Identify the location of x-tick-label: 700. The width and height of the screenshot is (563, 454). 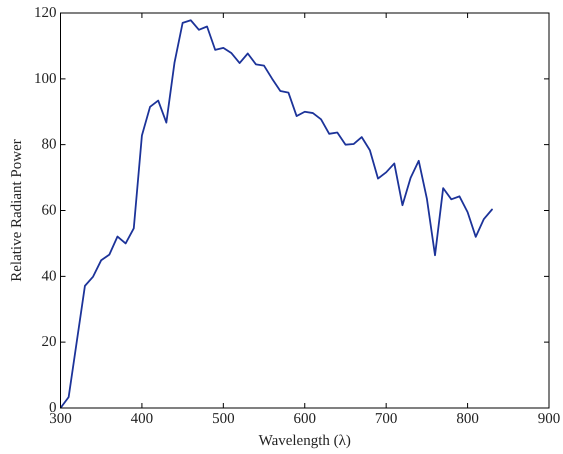
(386, 418).